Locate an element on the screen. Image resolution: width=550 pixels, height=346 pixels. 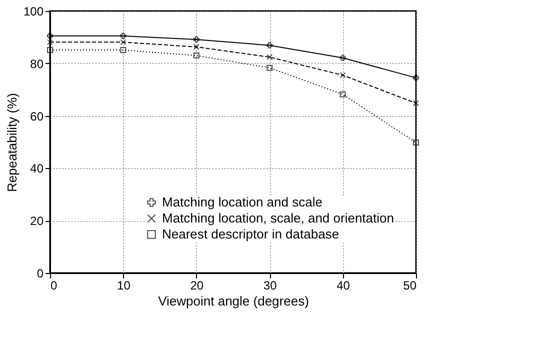
y-tick-label: 0 is located at coordinates (40, 273).